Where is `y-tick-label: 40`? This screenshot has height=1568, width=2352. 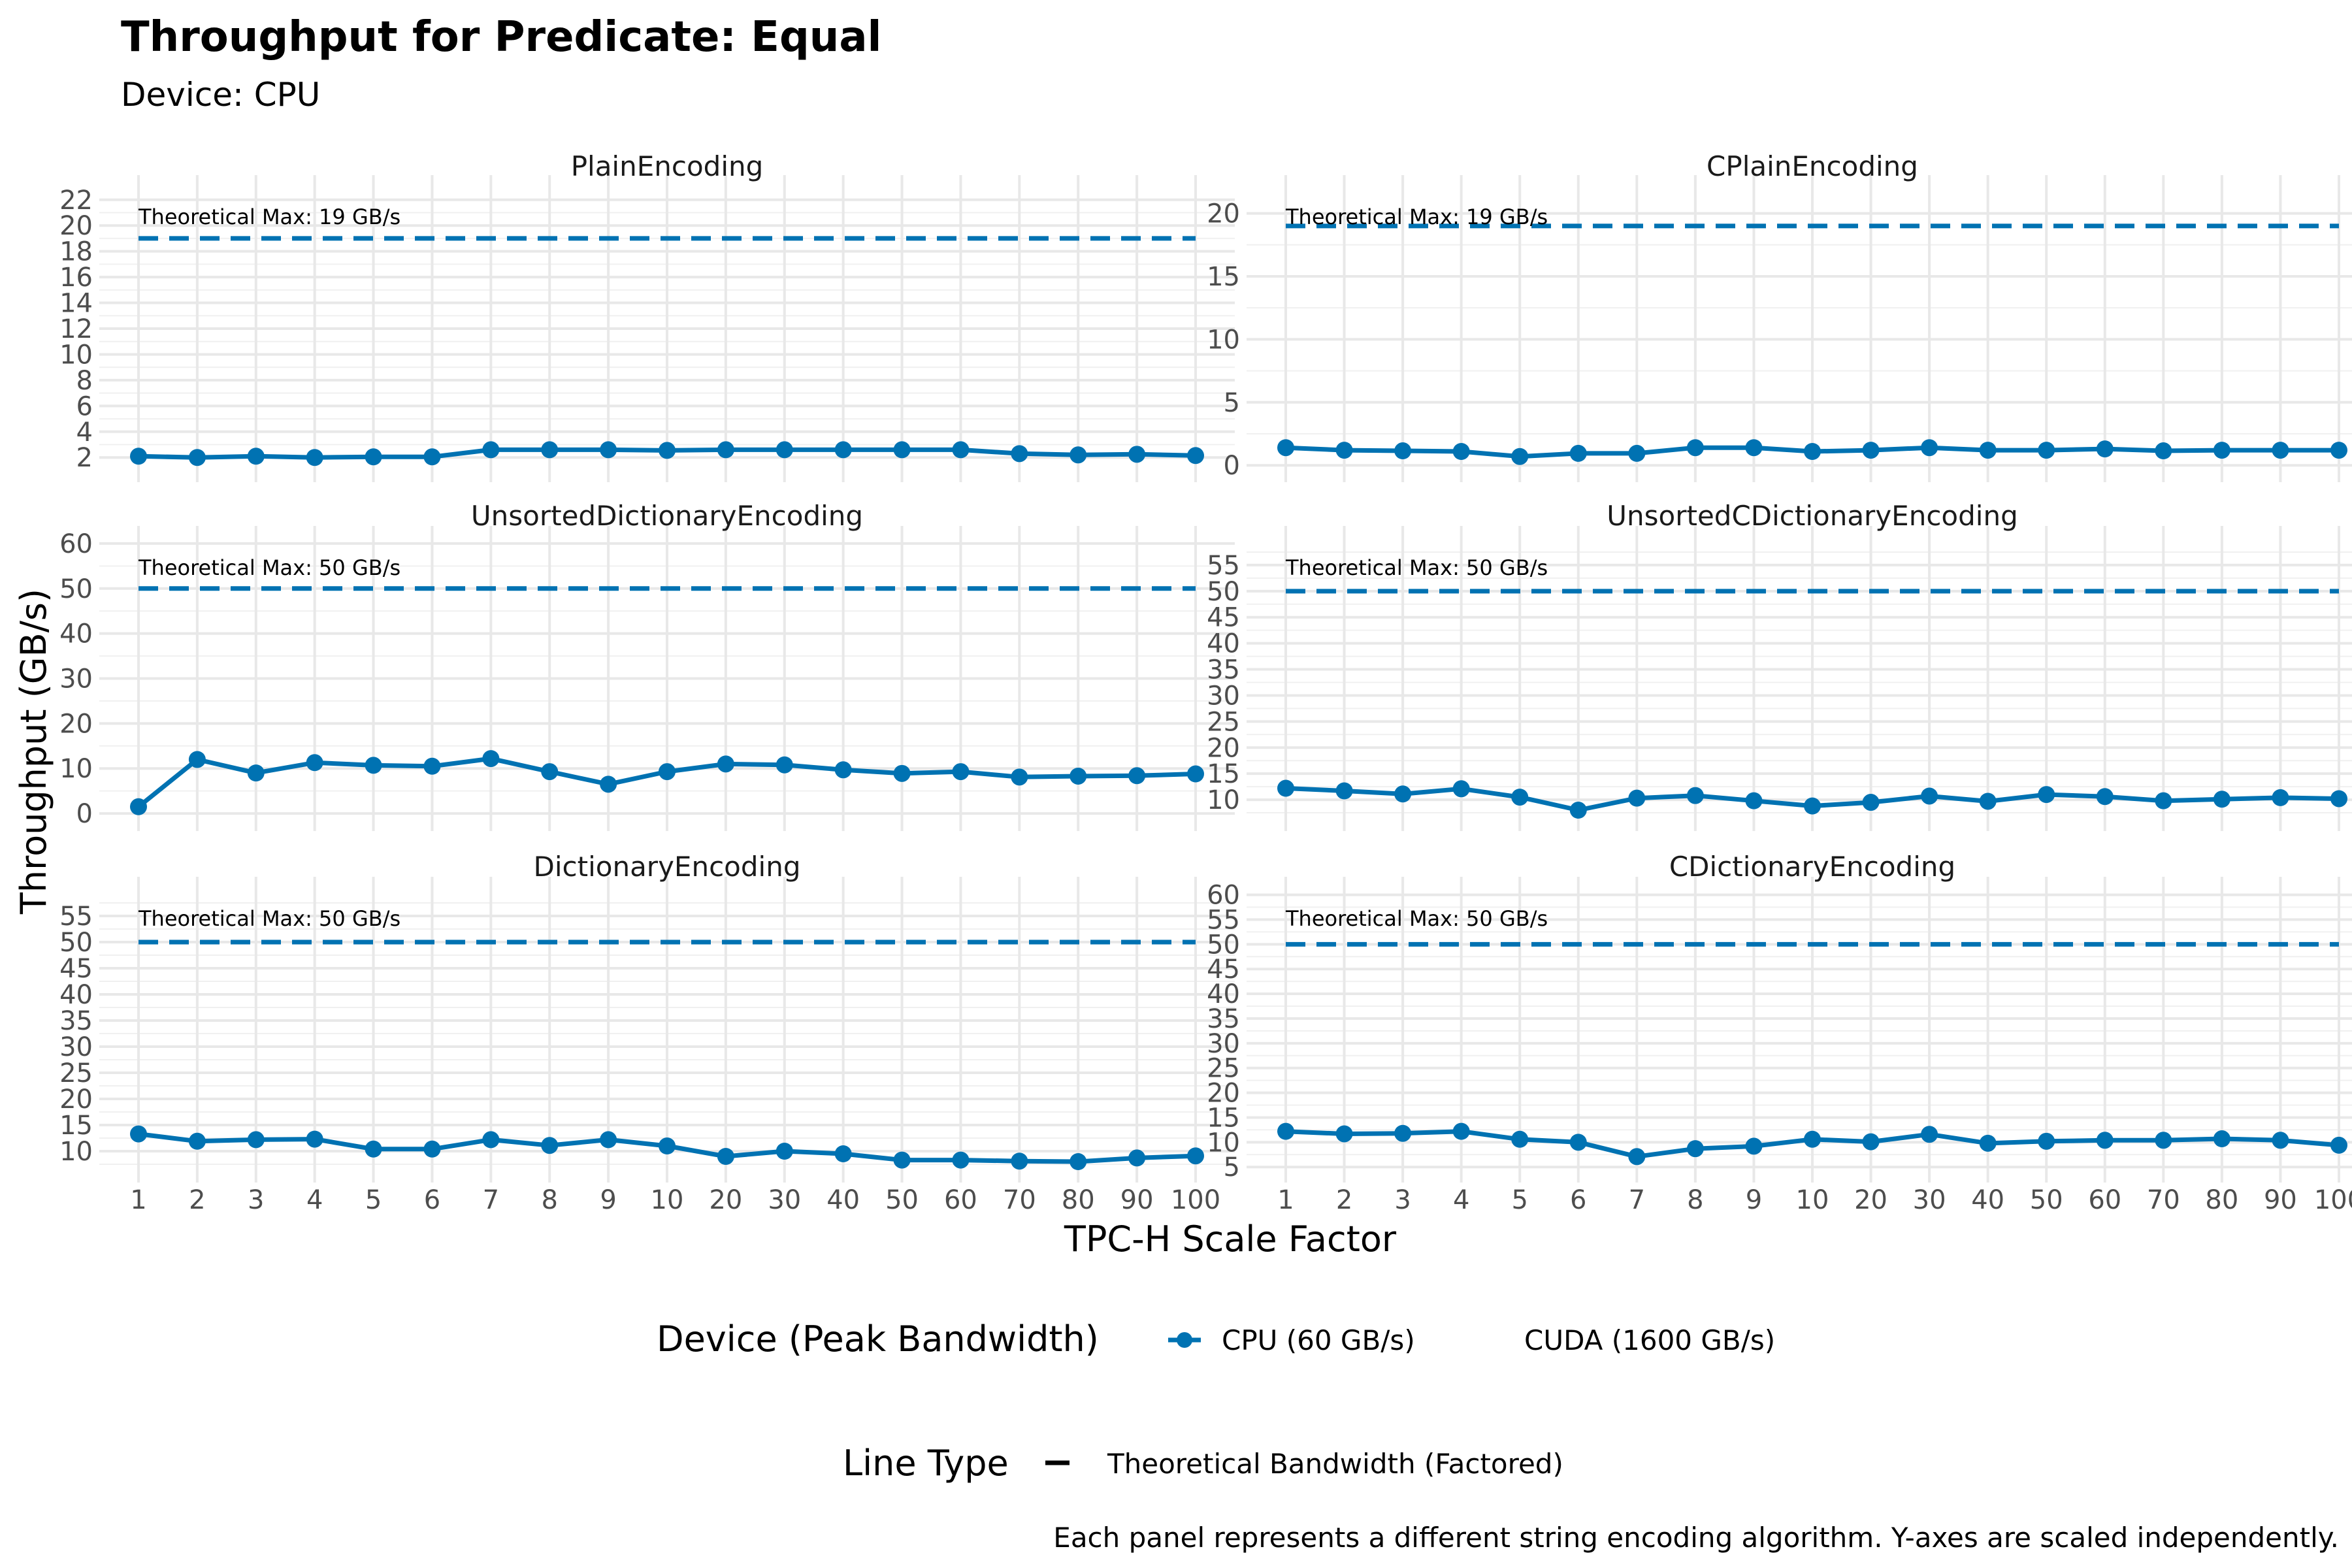
y-tick-label: 40 is located at coordinates (1223, 644).